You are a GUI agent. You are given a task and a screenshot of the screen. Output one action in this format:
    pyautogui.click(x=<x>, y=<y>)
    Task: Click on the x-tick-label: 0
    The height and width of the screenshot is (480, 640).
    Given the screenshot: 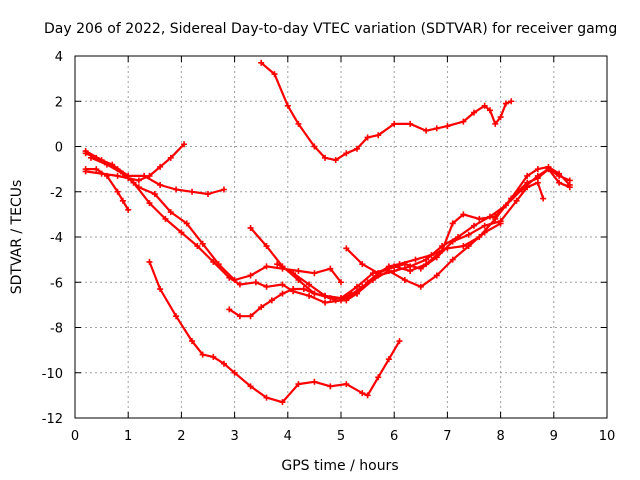 What is the action you would take?
    pyautogui.click(x=75, y=436)
    